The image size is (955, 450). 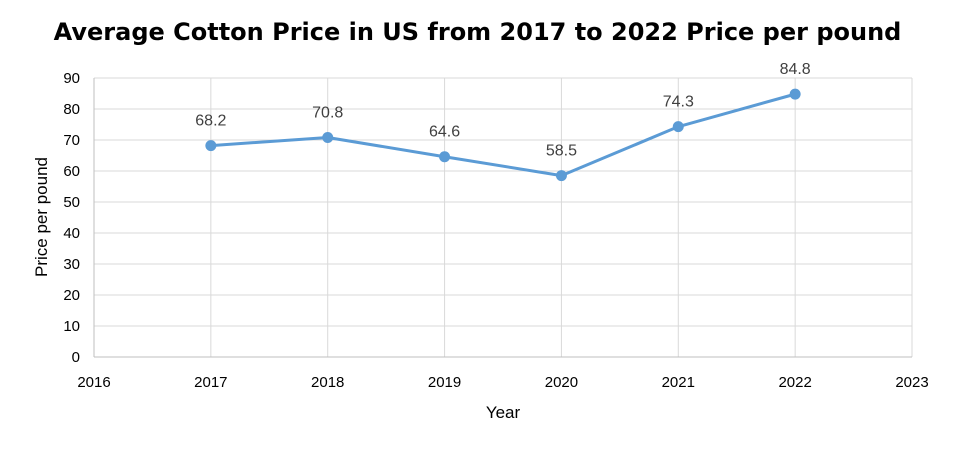 What do you see at coordinates (71, 326) in the screenshot?
I see `y-tick-label: 10` at bounding box center [71, 326].